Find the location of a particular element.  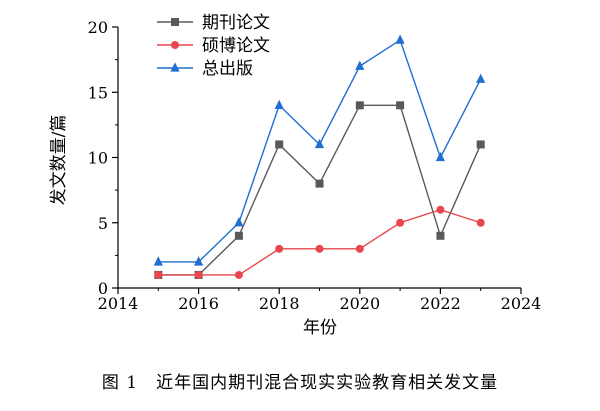

legend-item: 硕博论文 is located at coordinates (213, 46).